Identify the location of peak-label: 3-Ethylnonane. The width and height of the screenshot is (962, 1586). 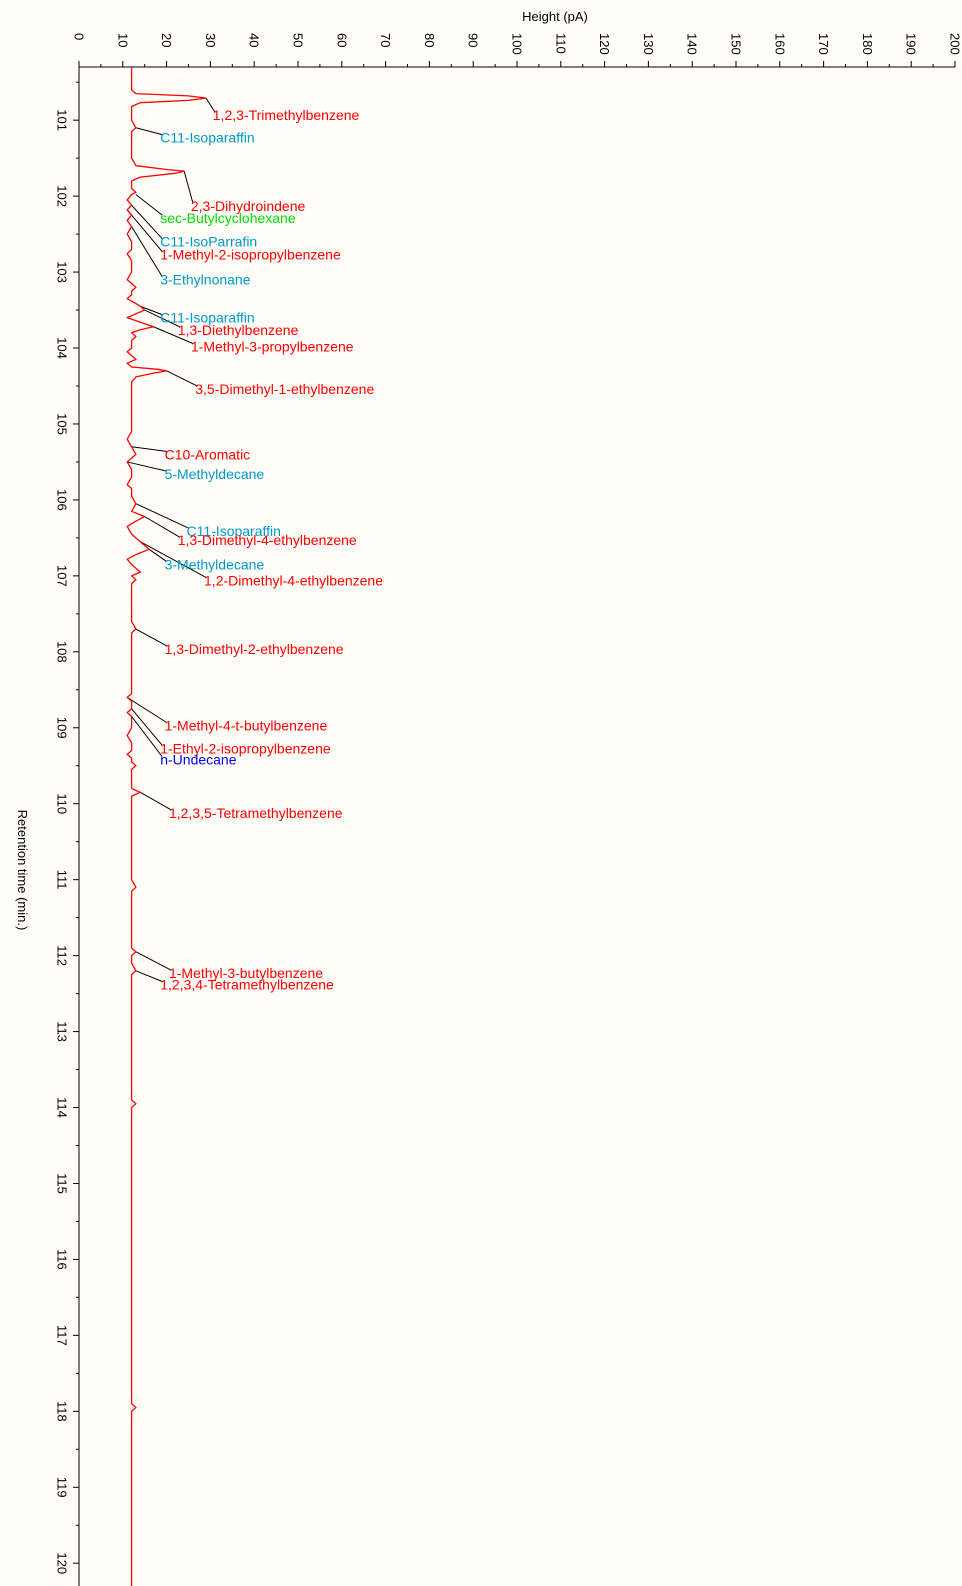
(205, 280).